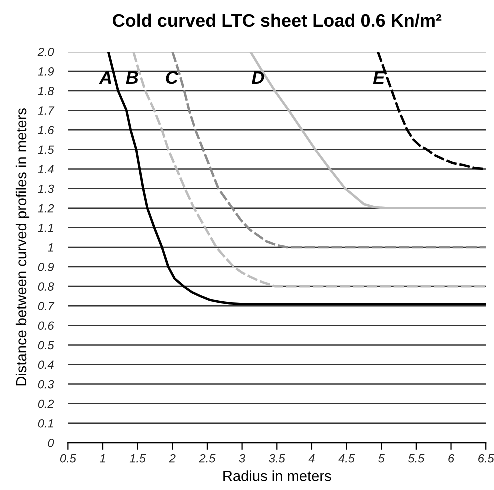 Image resolution: width=494 pixels, height=490 pixels. I want to click on series-label: C, so click(172, 77).